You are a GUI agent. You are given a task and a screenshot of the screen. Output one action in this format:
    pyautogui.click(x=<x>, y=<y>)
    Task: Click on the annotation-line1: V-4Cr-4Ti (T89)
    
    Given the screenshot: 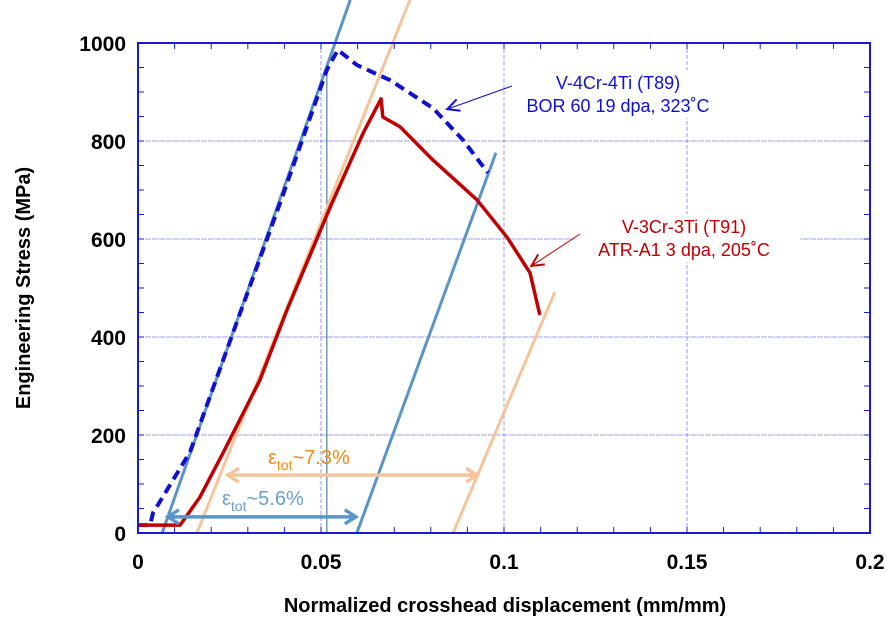 What is the action you would take?
    pyautogui.click(x=618, y=83)
    